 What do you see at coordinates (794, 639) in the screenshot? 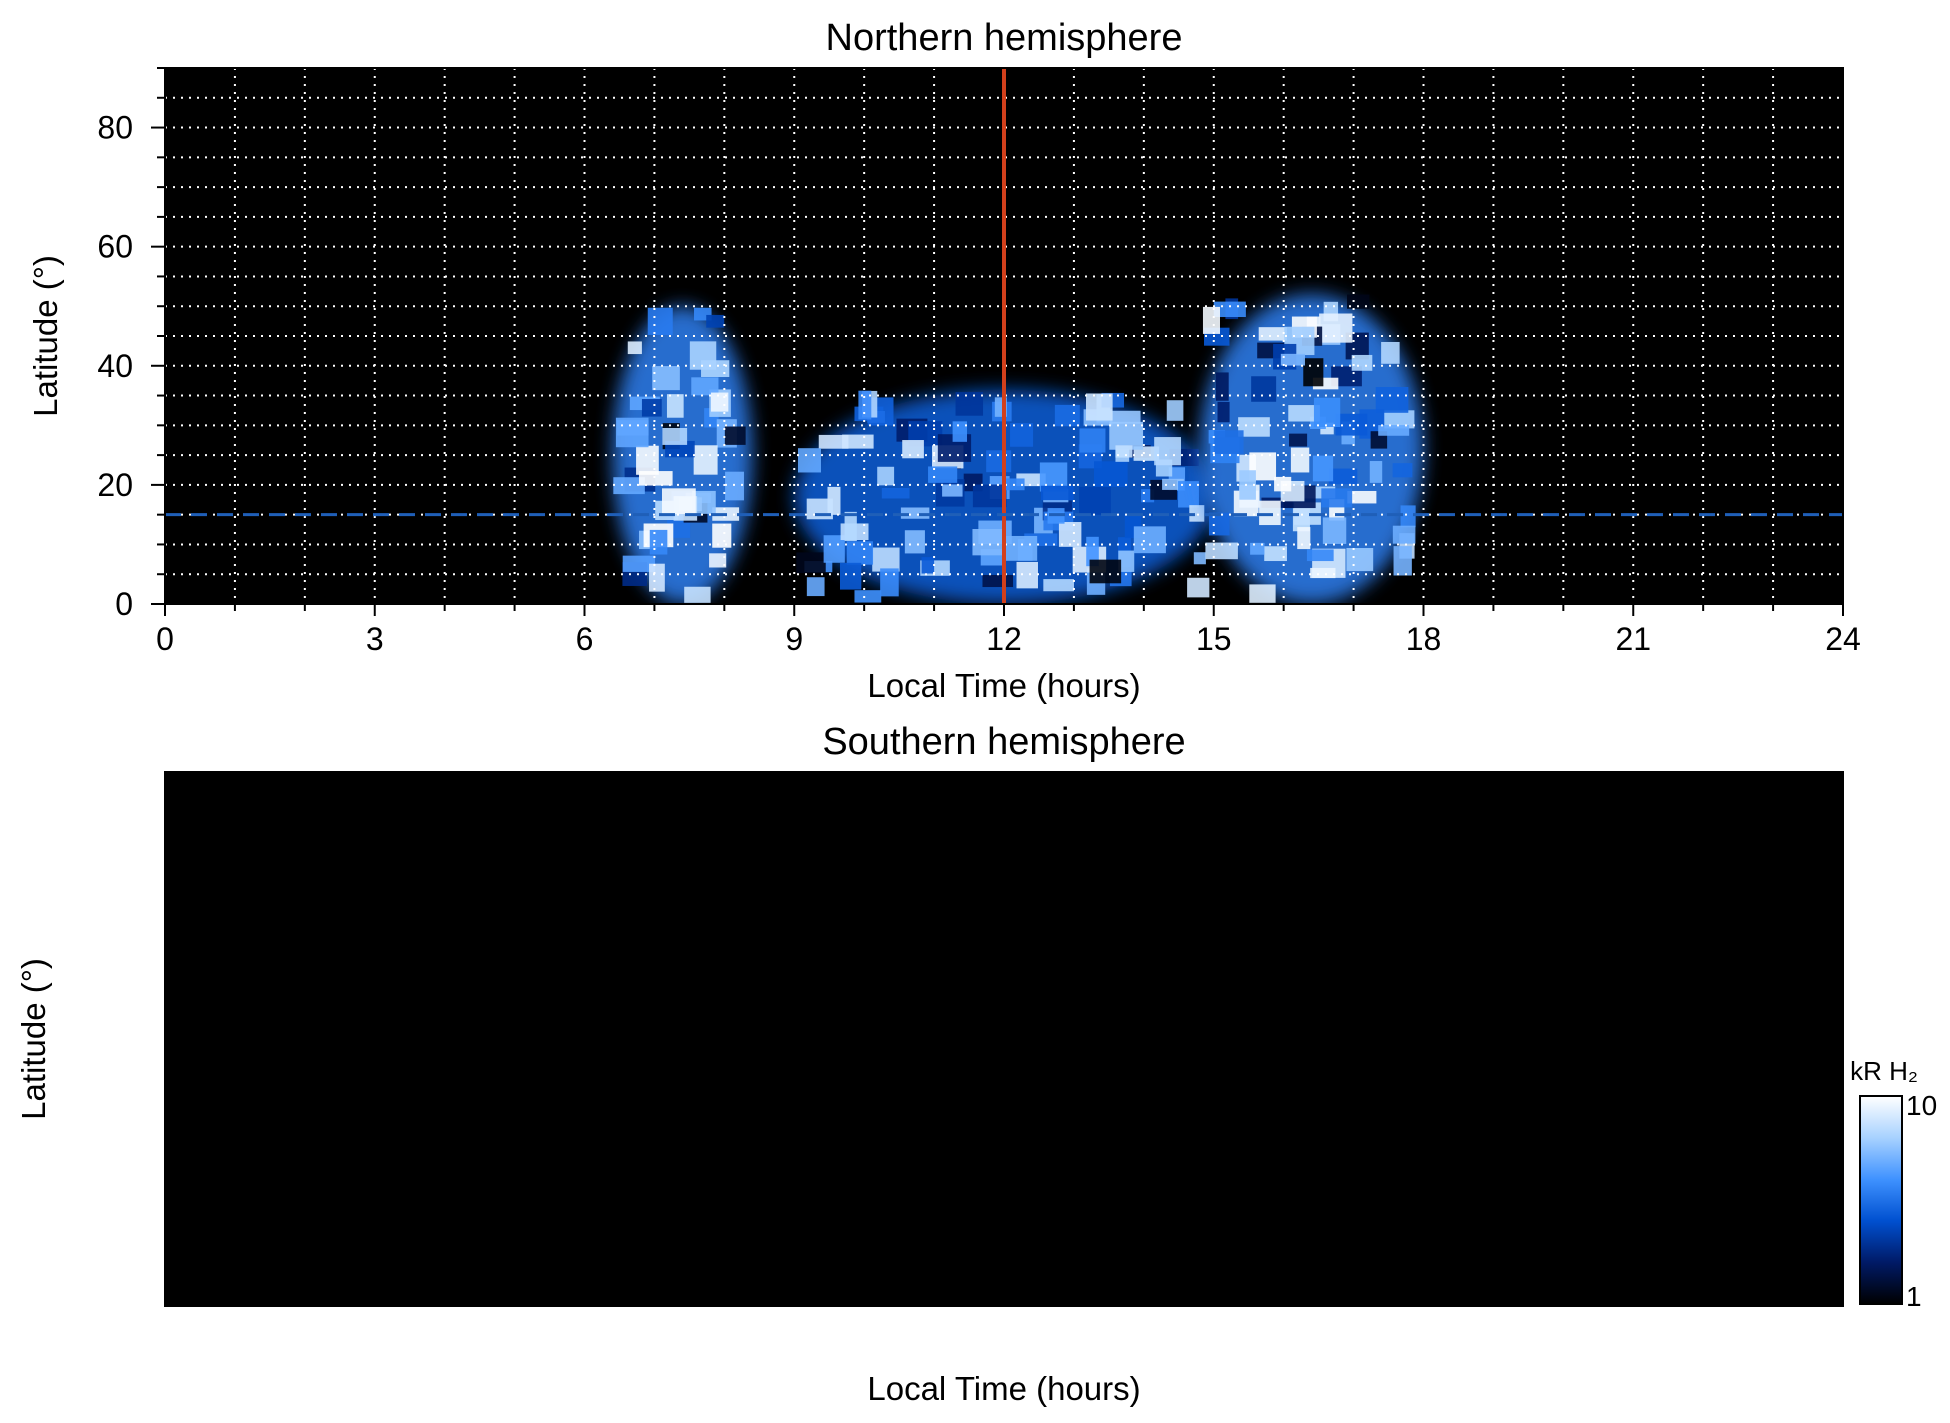
I see `x-tick-label: 9` at bounding box center [794, 639].